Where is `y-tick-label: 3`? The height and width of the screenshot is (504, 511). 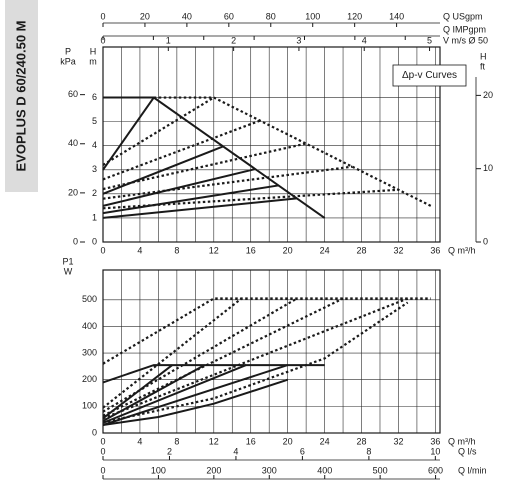 y-tick-label: 3 is located at coordinates (94, 169).